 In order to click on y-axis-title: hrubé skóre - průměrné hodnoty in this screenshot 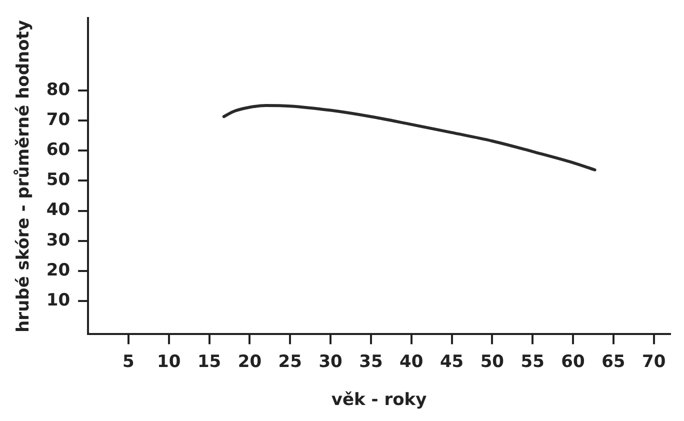, I will do `click(24, 176)`.